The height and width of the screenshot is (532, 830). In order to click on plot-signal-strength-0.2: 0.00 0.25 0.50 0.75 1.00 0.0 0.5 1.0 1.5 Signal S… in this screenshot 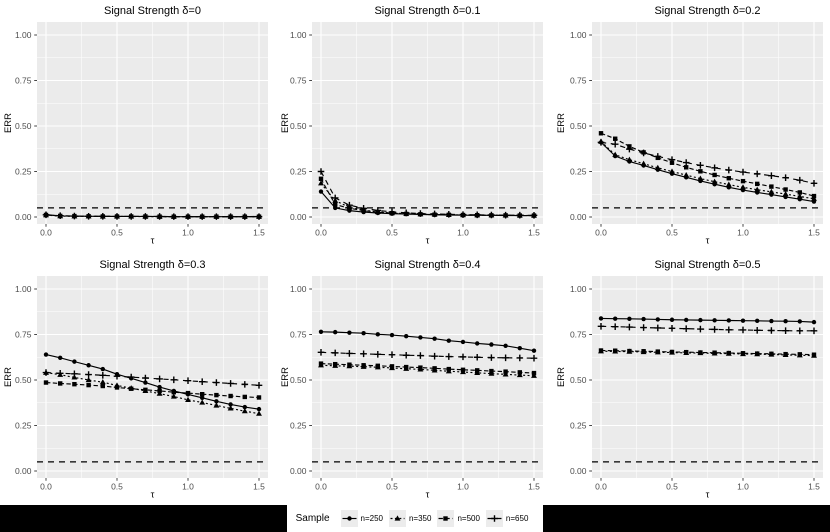, I will do `click(689, 126)`.